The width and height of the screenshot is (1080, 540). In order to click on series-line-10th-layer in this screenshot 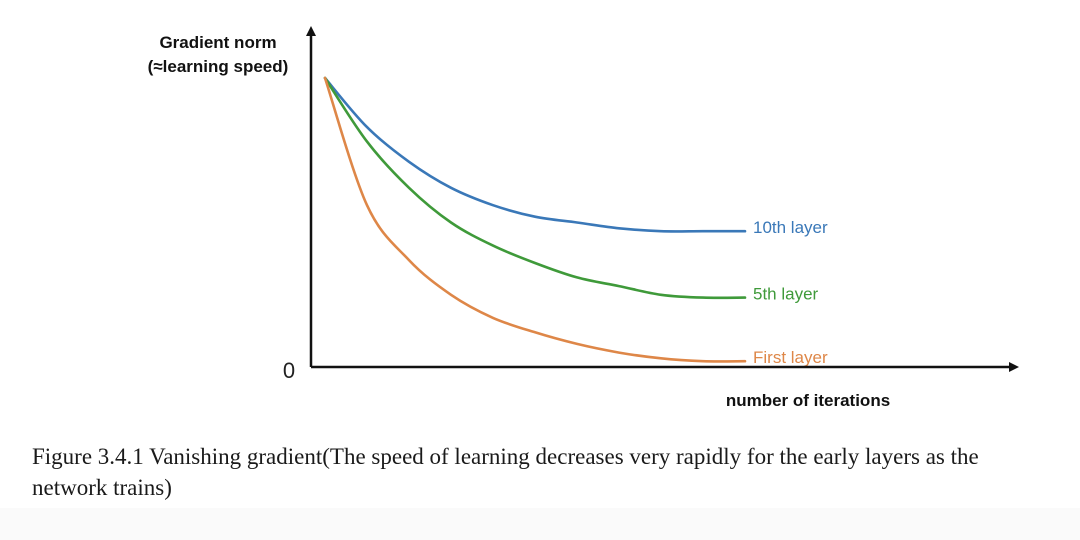, I will do `click(535, 154)`.